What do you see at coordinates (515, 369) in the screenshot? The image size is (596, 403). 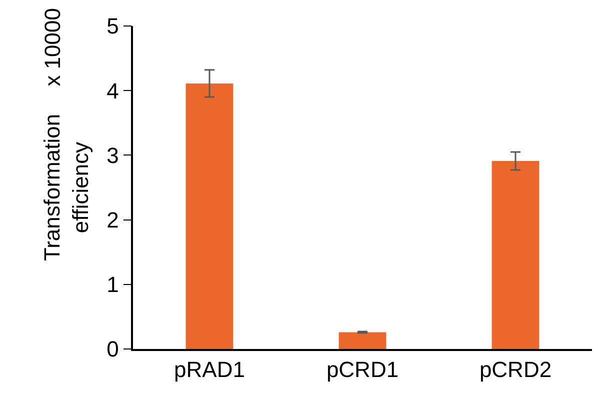 I see `x-tick-label: pCRD2` at bounding box center [515, 369].